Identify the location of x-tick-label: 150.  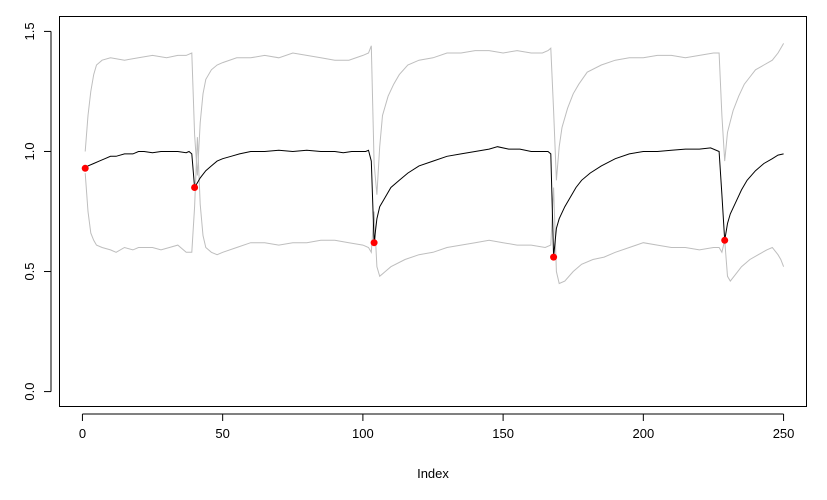
(503, 433).